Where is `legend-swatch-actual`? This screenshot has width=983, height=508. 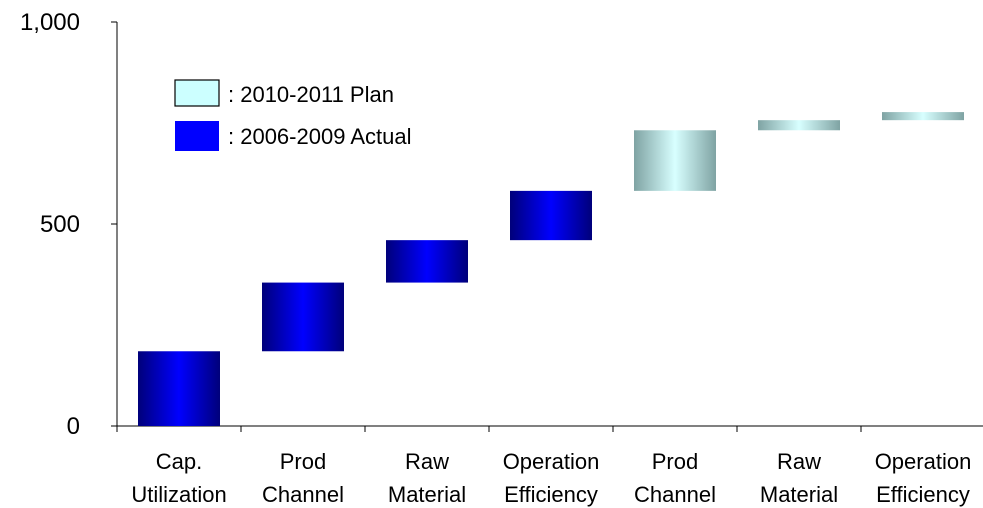 legend-swatch-actual is located at coordinates (197, 136).